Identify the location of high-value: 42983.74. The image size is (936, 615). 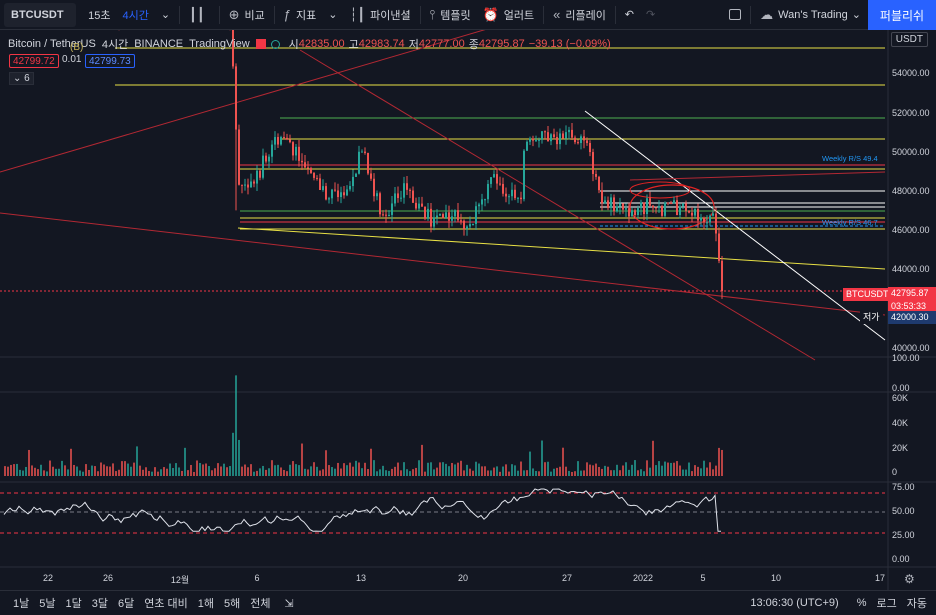
(381, 44).